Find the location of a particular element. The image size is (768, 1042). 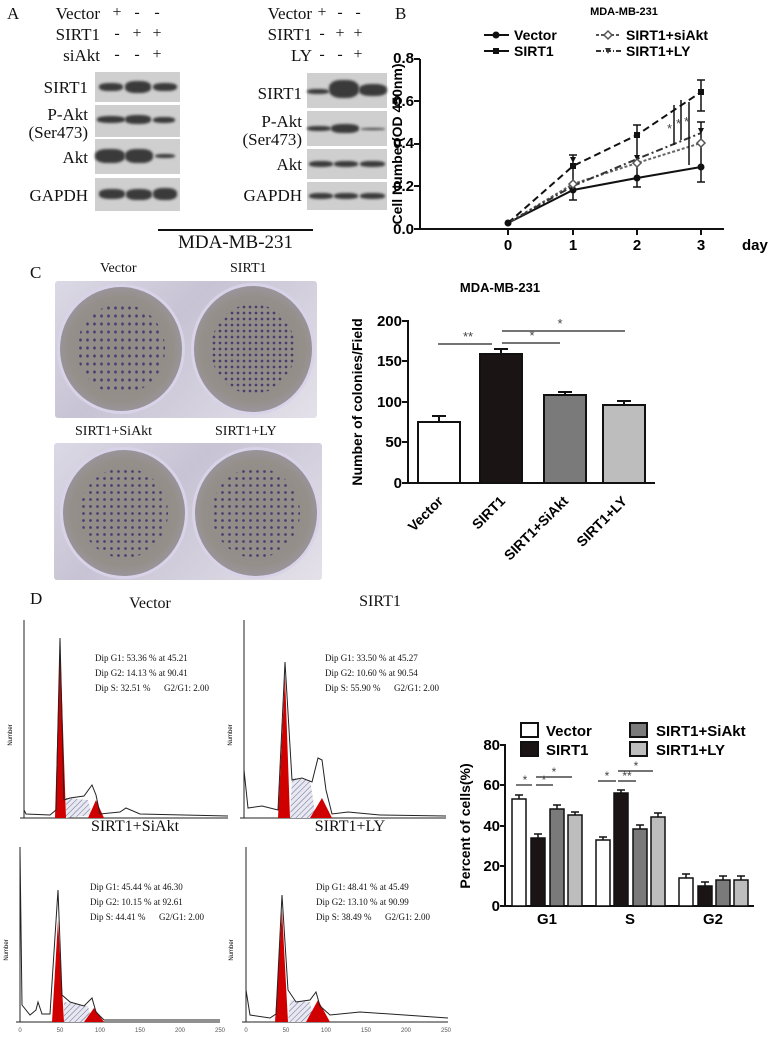

significance-stars: * * * is located at coordinates (678, 125).